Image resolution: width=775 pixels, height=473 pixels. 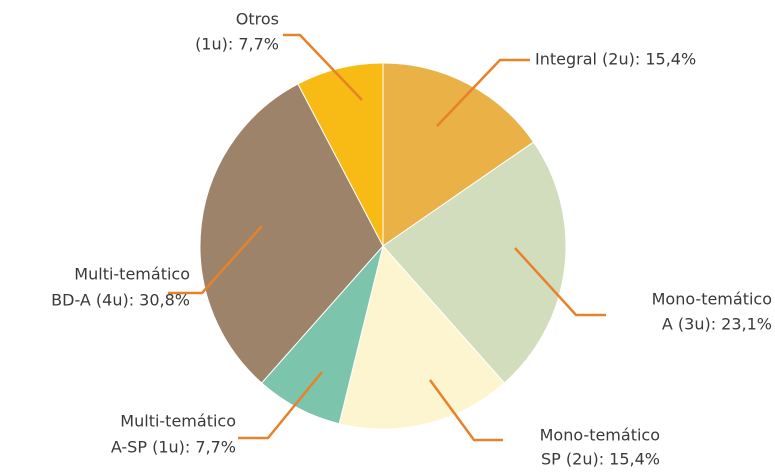 What do you see at coordinates (237, 44) in the screenshot?
I see `slice-label: (1u): 7,7%` at bounding box center [237, 44].